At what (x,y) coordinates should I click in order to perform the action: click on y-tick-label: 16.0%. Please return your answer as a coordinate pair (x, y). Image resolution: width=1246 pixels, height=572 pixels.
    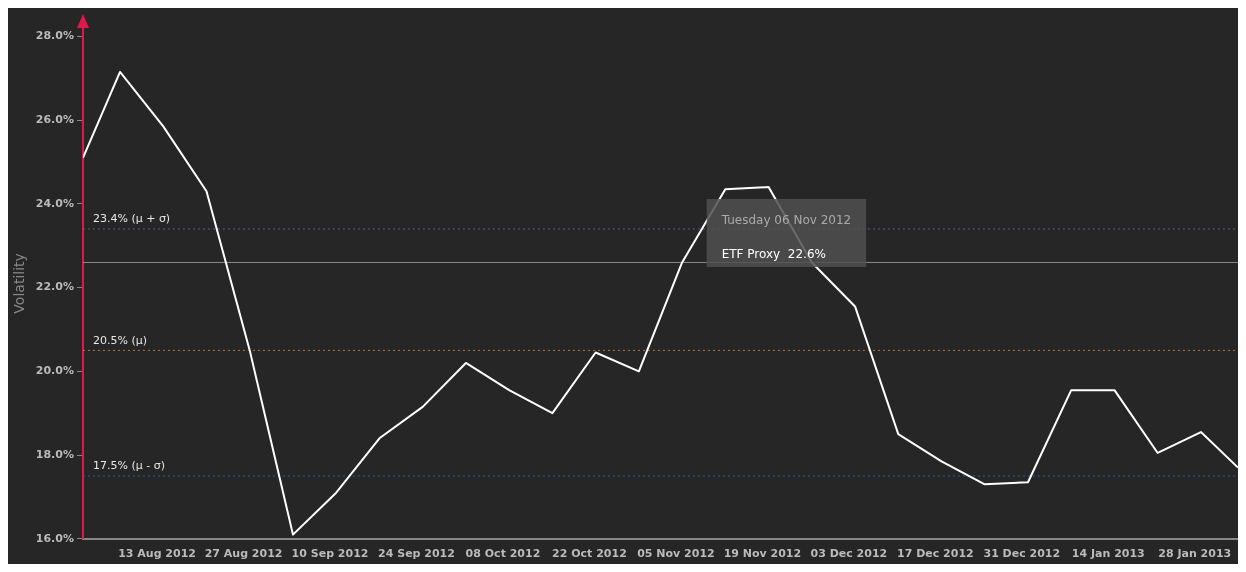
    Looking at the image, I should click on (54, 538).